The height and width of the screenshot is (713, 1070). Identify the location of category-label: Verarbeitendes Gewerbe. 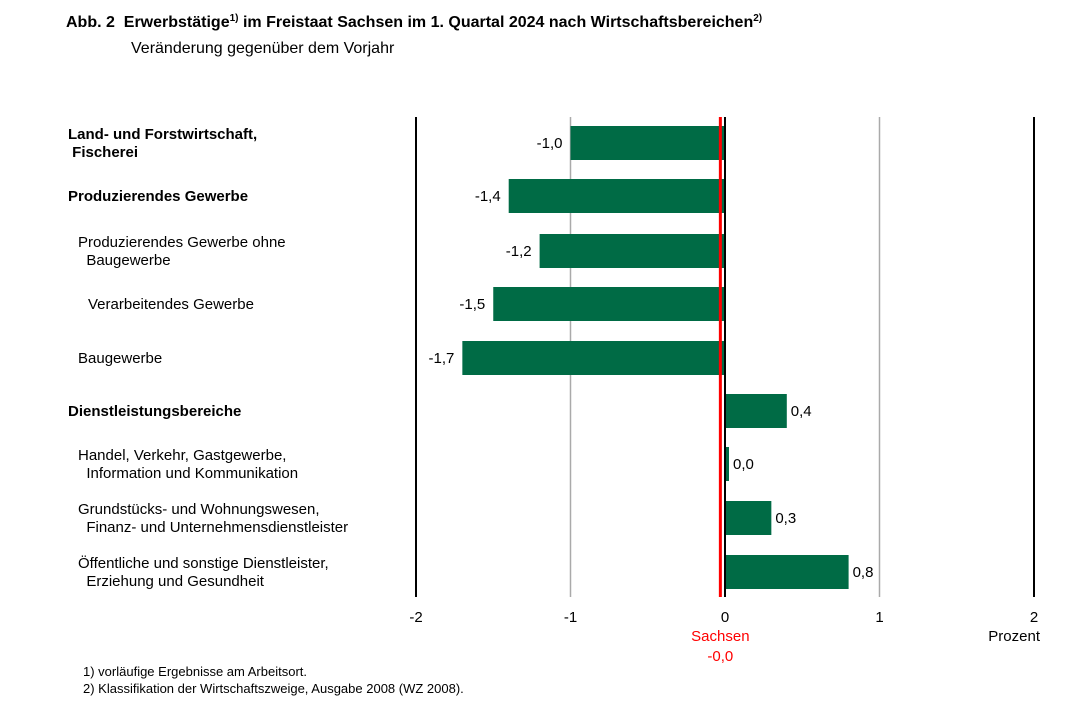
(171, 304).